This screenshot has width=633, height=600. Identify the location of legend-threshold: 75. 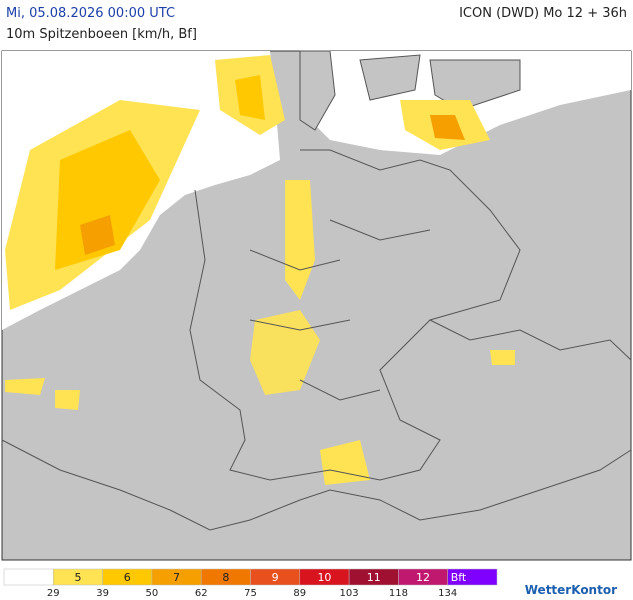
(250, 593).